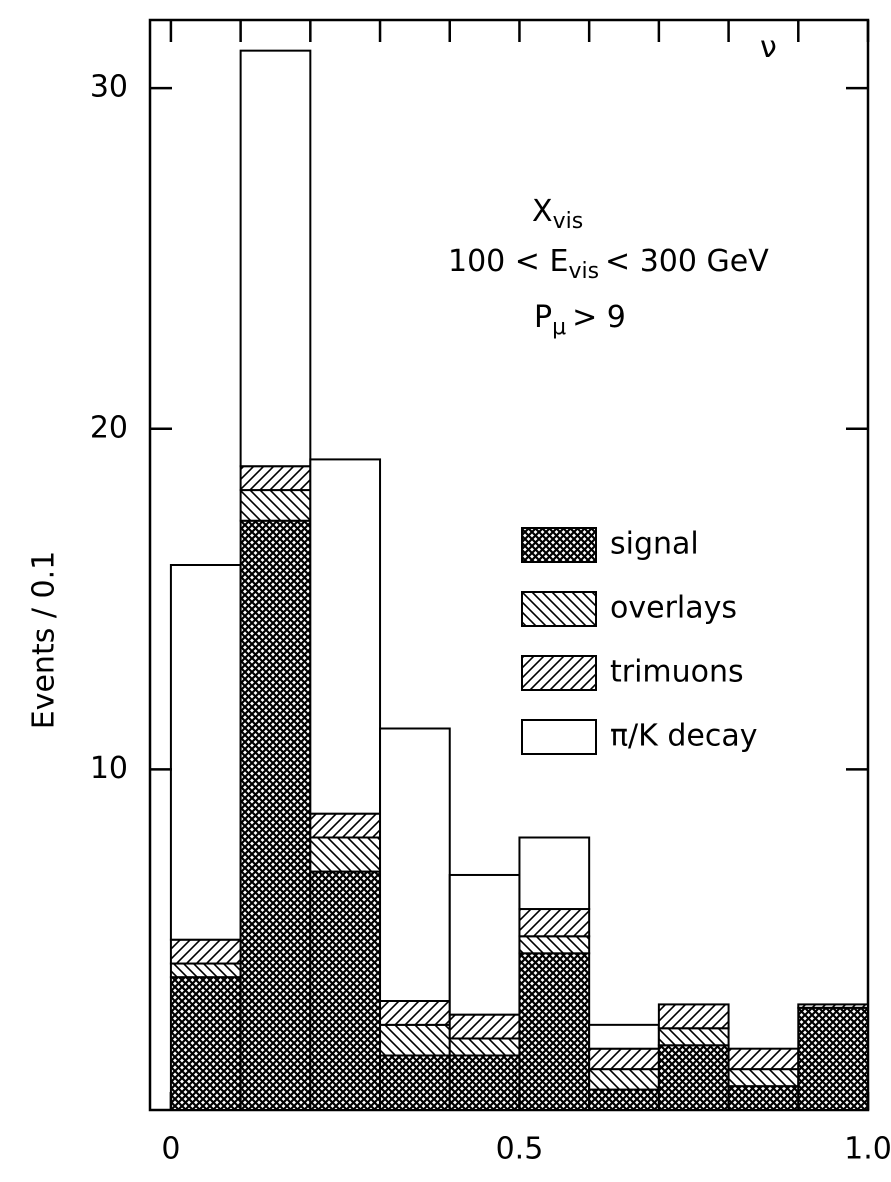 This screenshot has width=891, height=1182. What do you see at coordinates (559, 327) in the screenshot?
I see `annotation-subscript: μ` at bounding box center [559, 327].